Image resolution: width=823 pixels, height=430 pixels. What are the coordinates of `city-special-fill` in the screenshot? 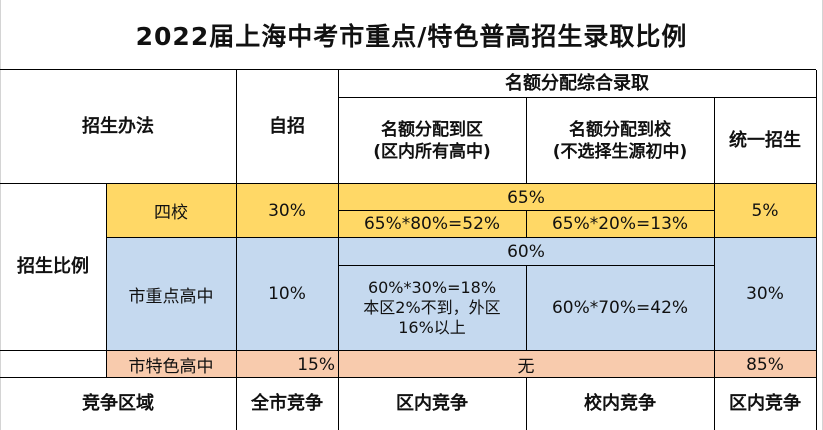 It's located at (461, 364).